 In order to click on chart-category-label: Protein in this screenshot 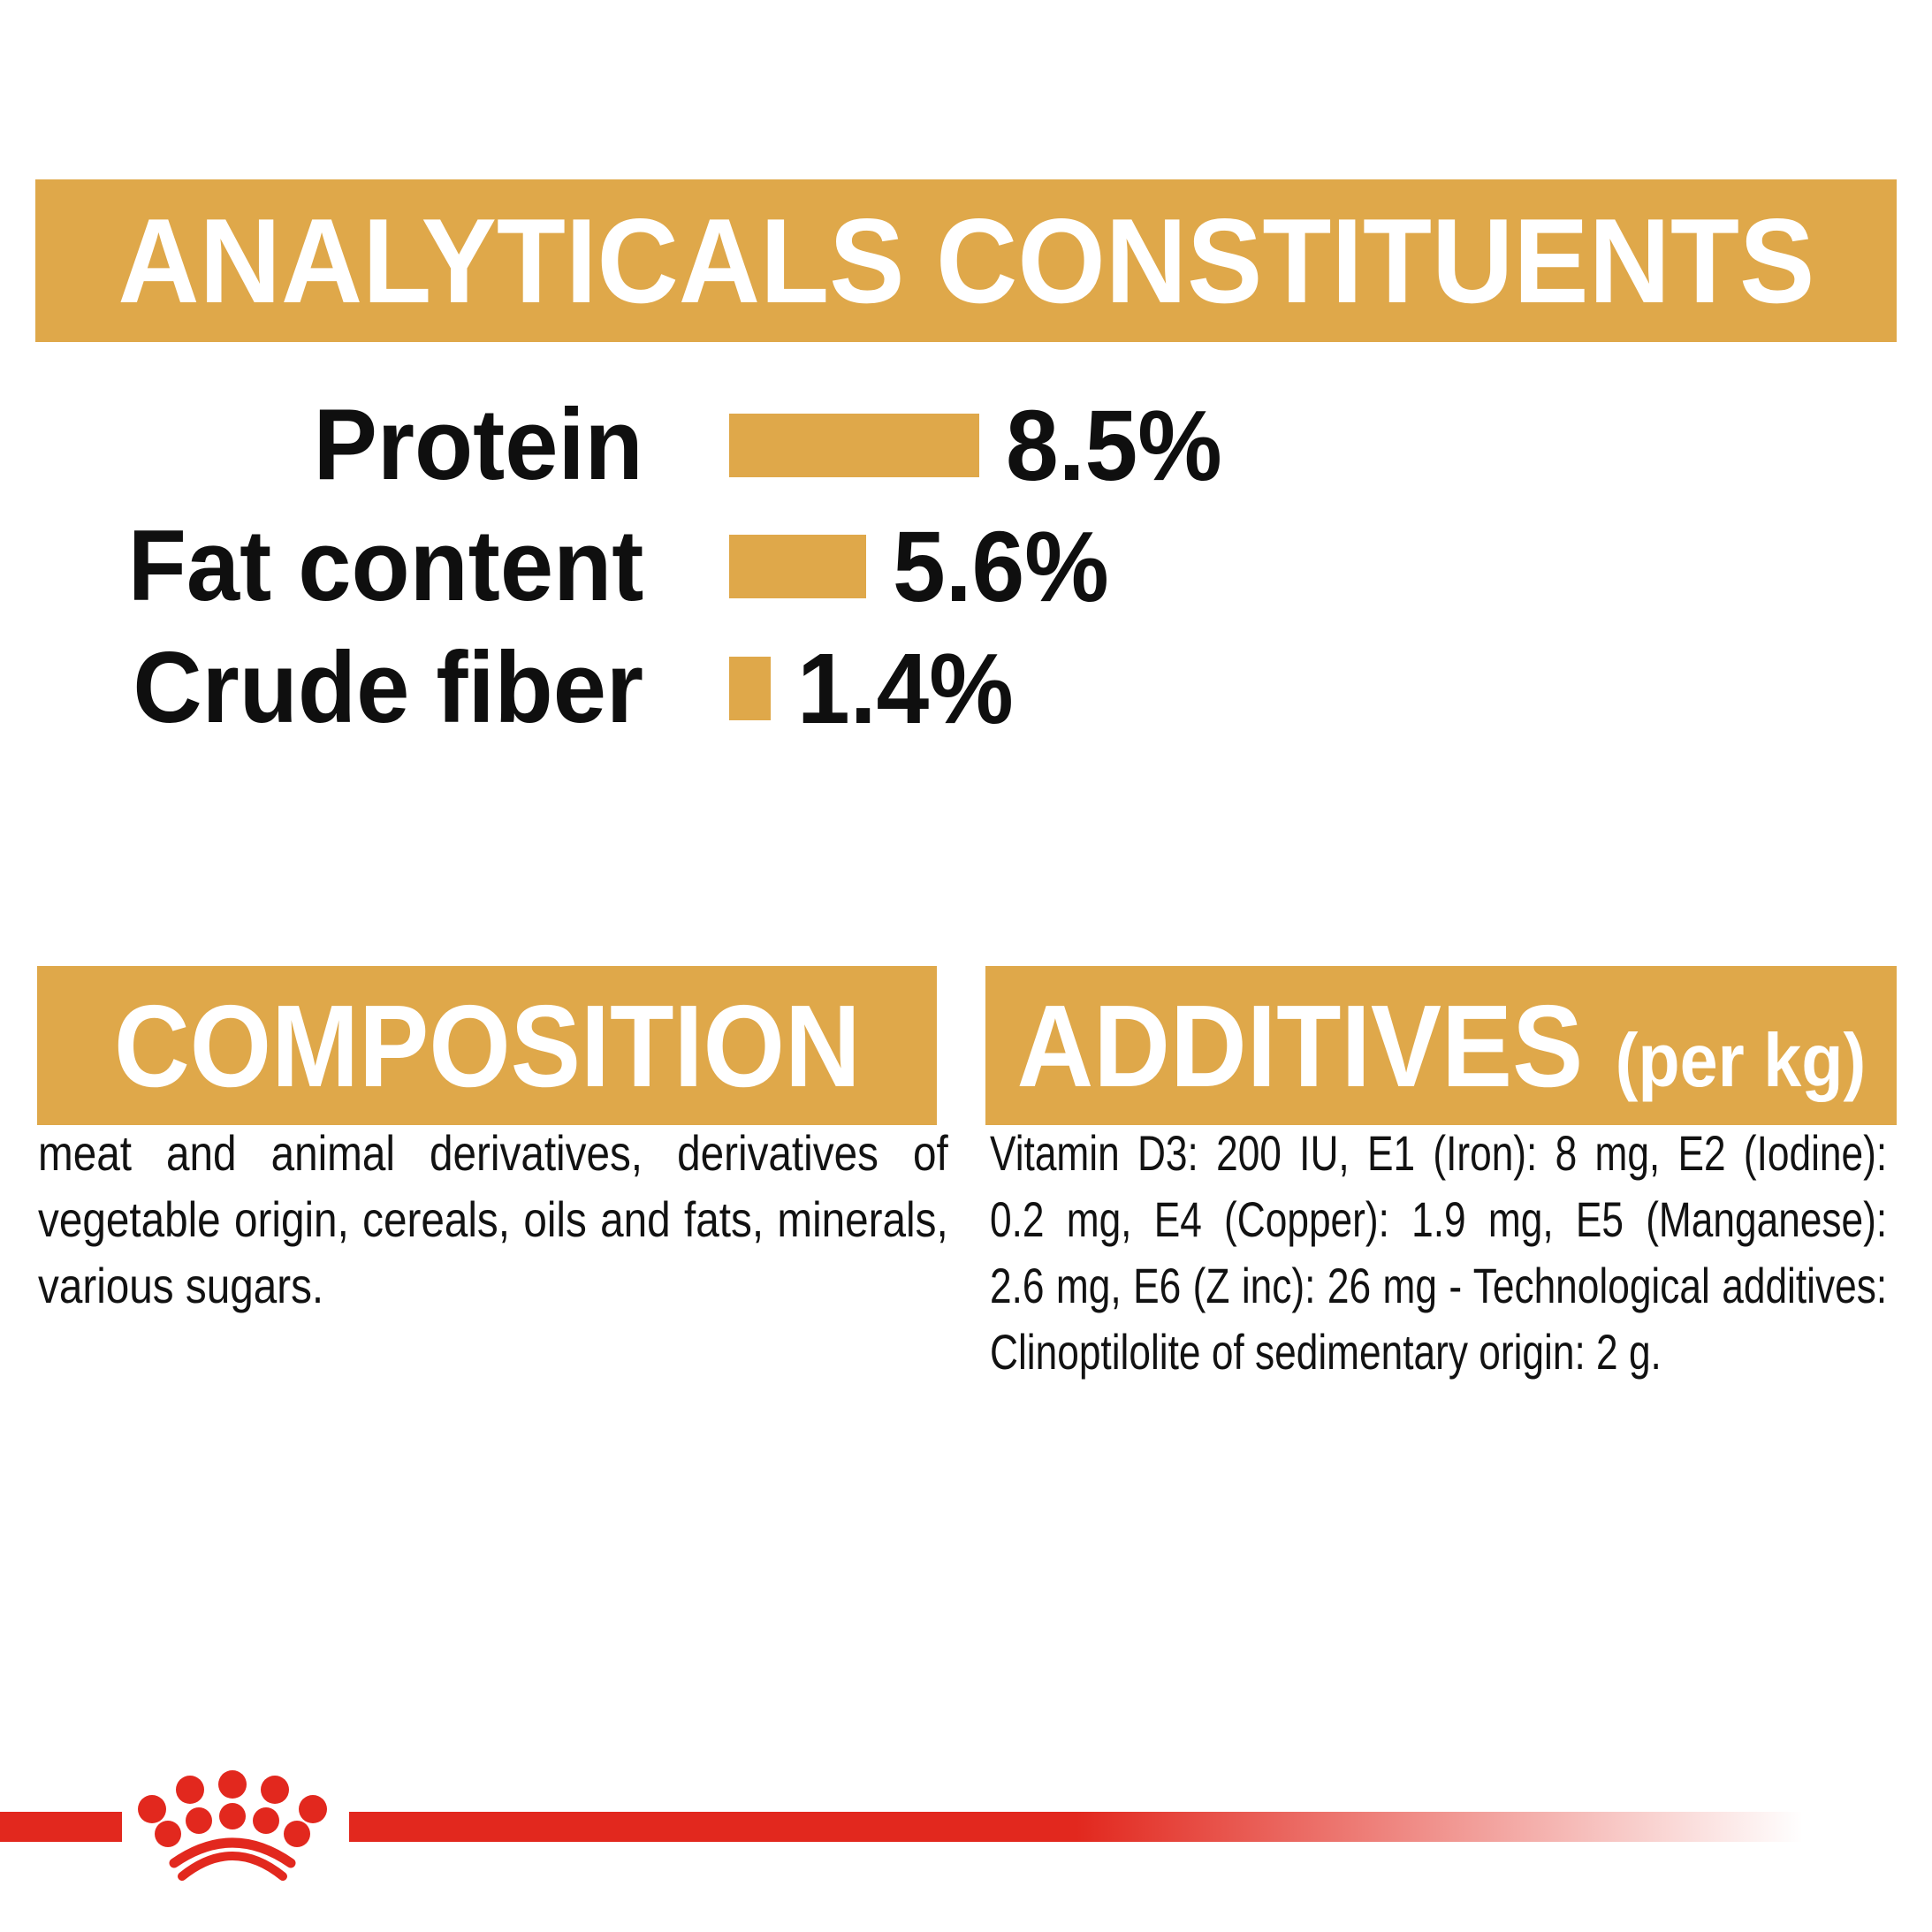, I will do `click(478, 445)`.